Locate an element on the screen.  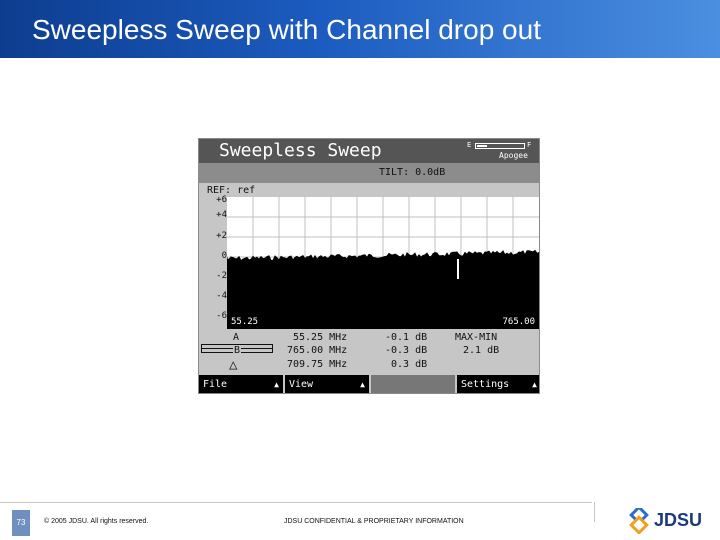
softkey-settings: Settings ▲ is located at coordinates (498, 384).